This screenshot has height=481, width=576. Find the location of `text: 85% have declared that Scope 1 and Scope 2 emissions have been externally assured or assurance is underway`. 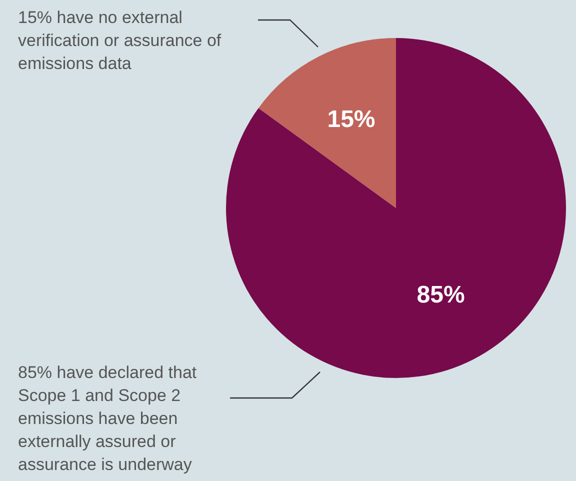

text: 85% have declared that Scope 1 and Scope 2 emissions have been externally assured or assurance is underway is located at coordinates (108, 419).